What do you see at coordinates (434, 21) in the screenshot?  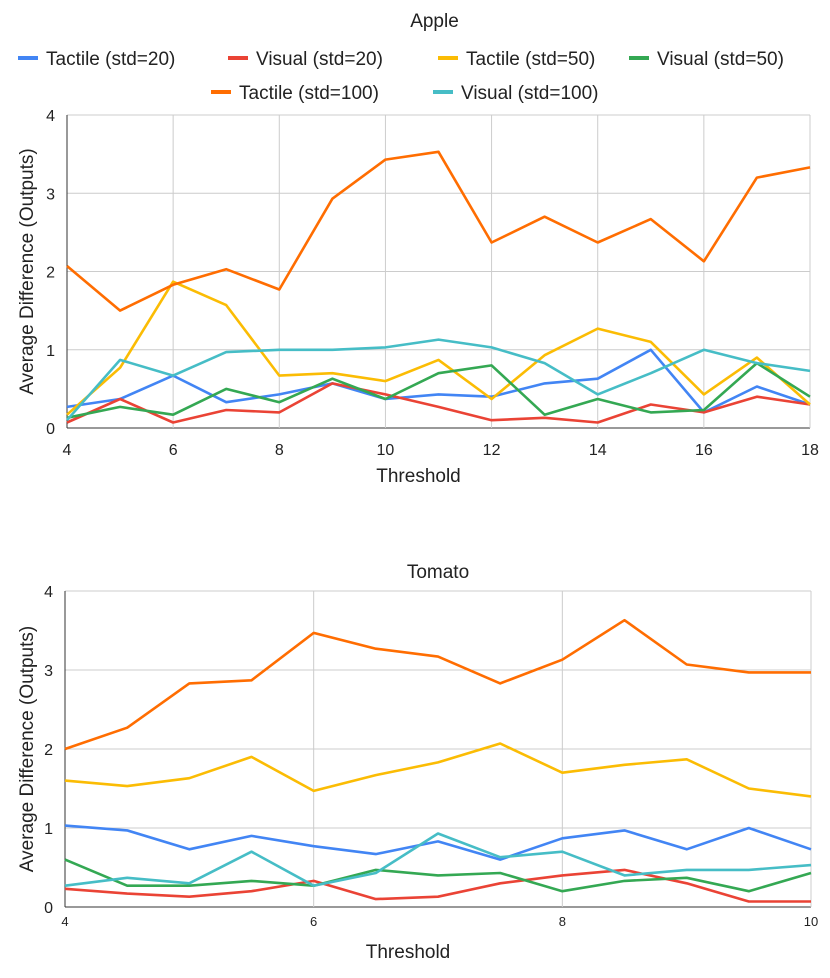 I see `chart-title: Apple` at bounding box center [434, 21].